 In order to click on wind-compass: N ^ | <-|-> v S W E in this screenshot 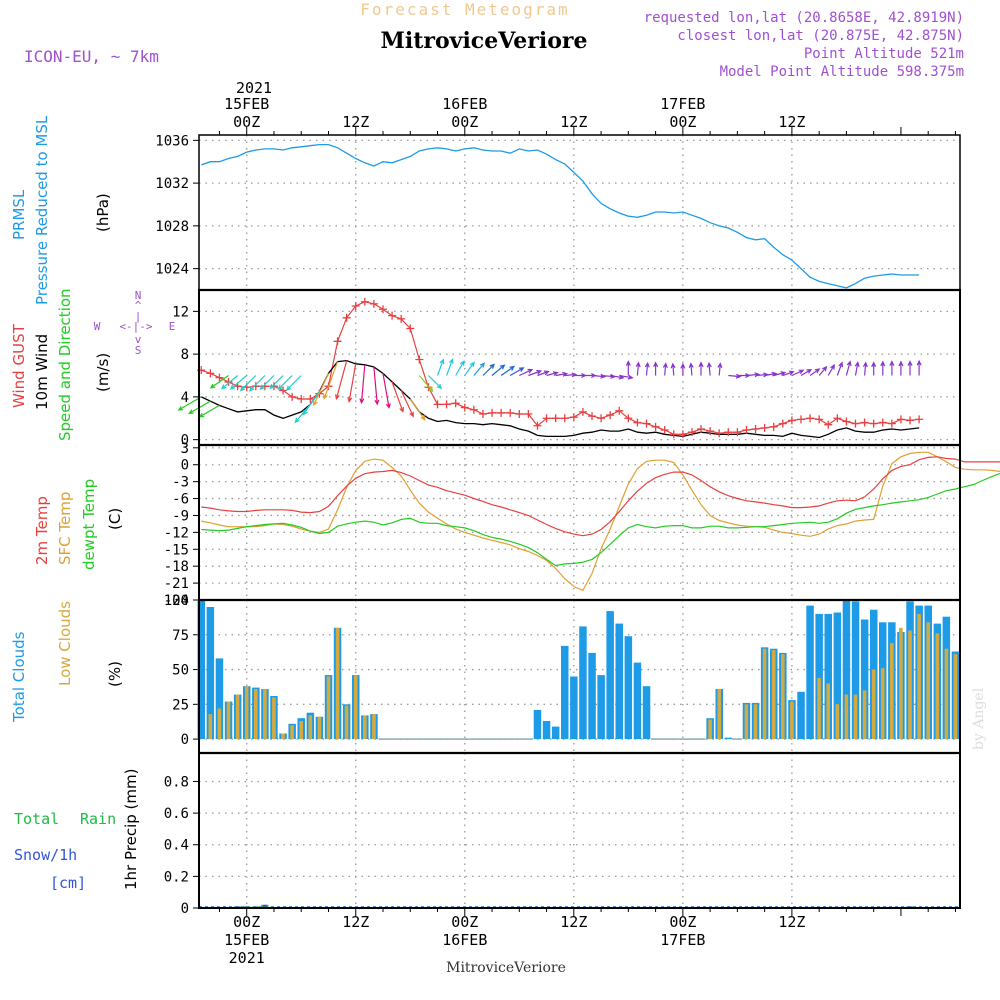, I will do `click(135, 323)`.